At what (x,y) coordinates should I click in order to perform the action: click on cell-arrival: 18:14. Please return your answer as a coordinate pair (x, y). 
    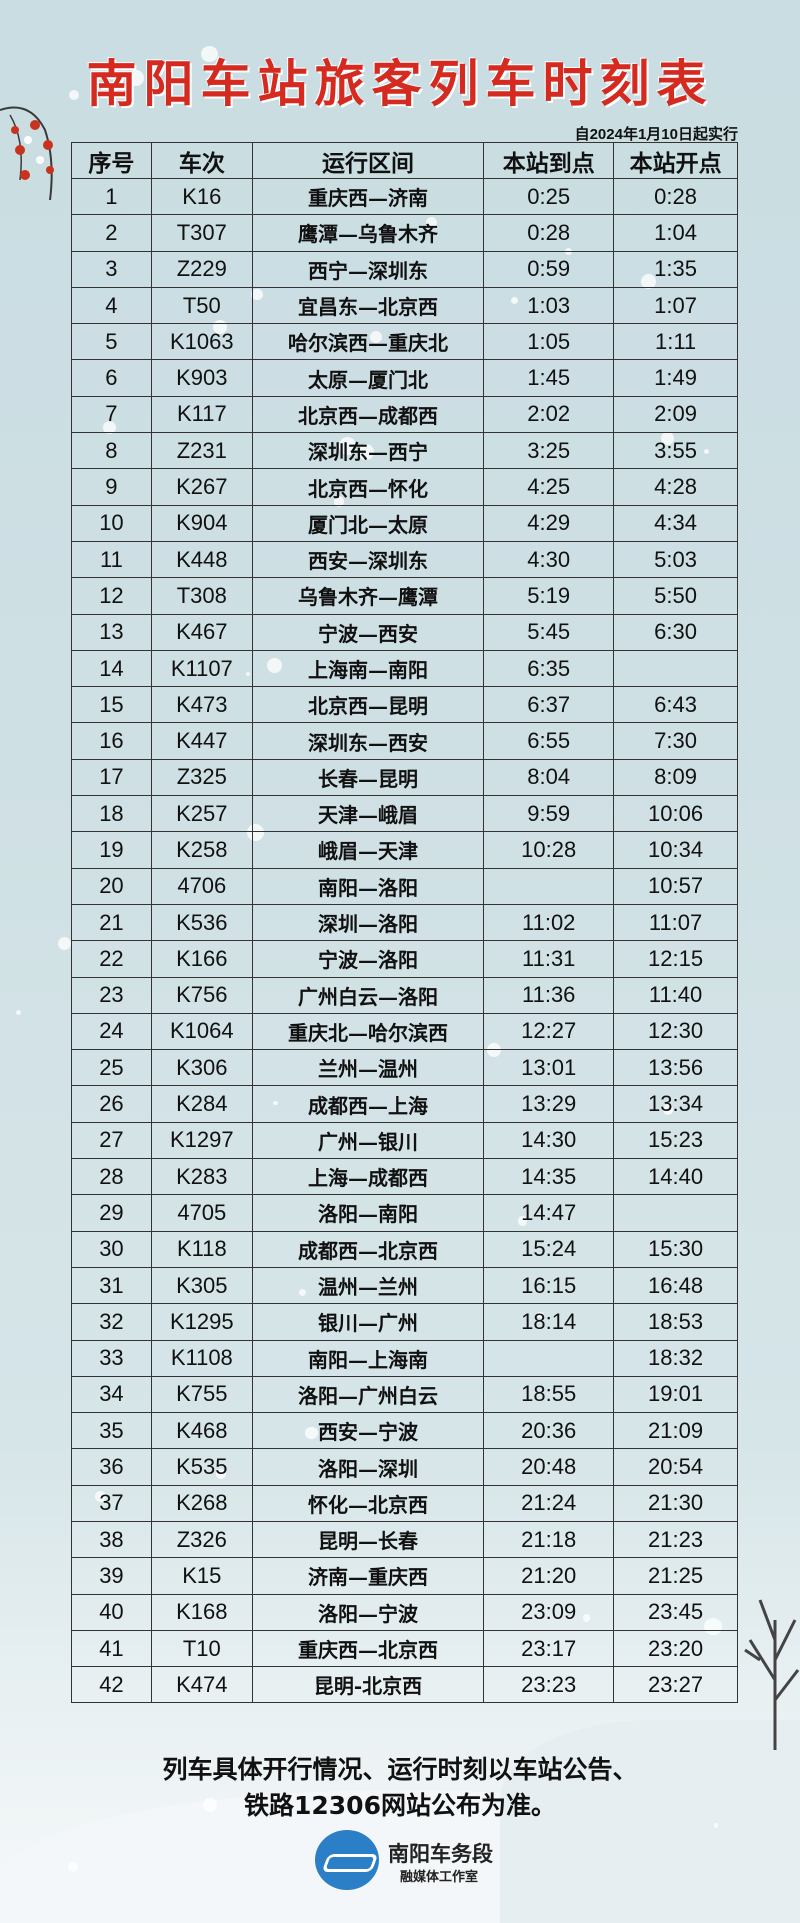
    Looking at the image, I should click on (549, 1322).